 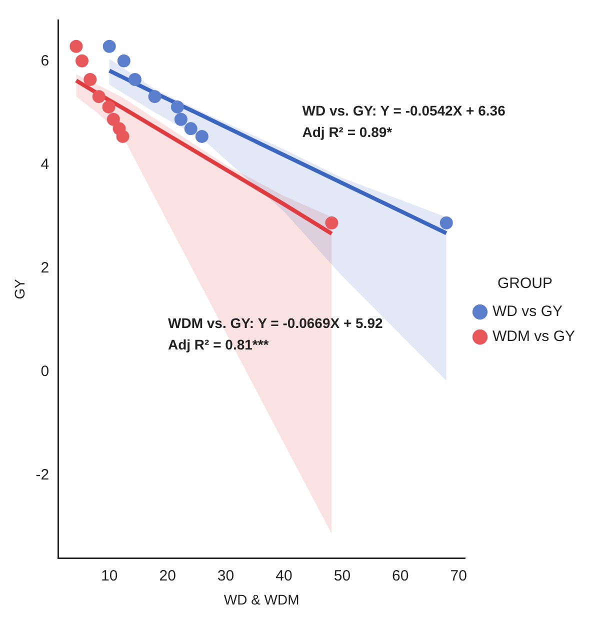 What do you see at coordinates (109, 575) in the screenshot?
I see `x-tick-label: 10` at bounding box center [109, 575].